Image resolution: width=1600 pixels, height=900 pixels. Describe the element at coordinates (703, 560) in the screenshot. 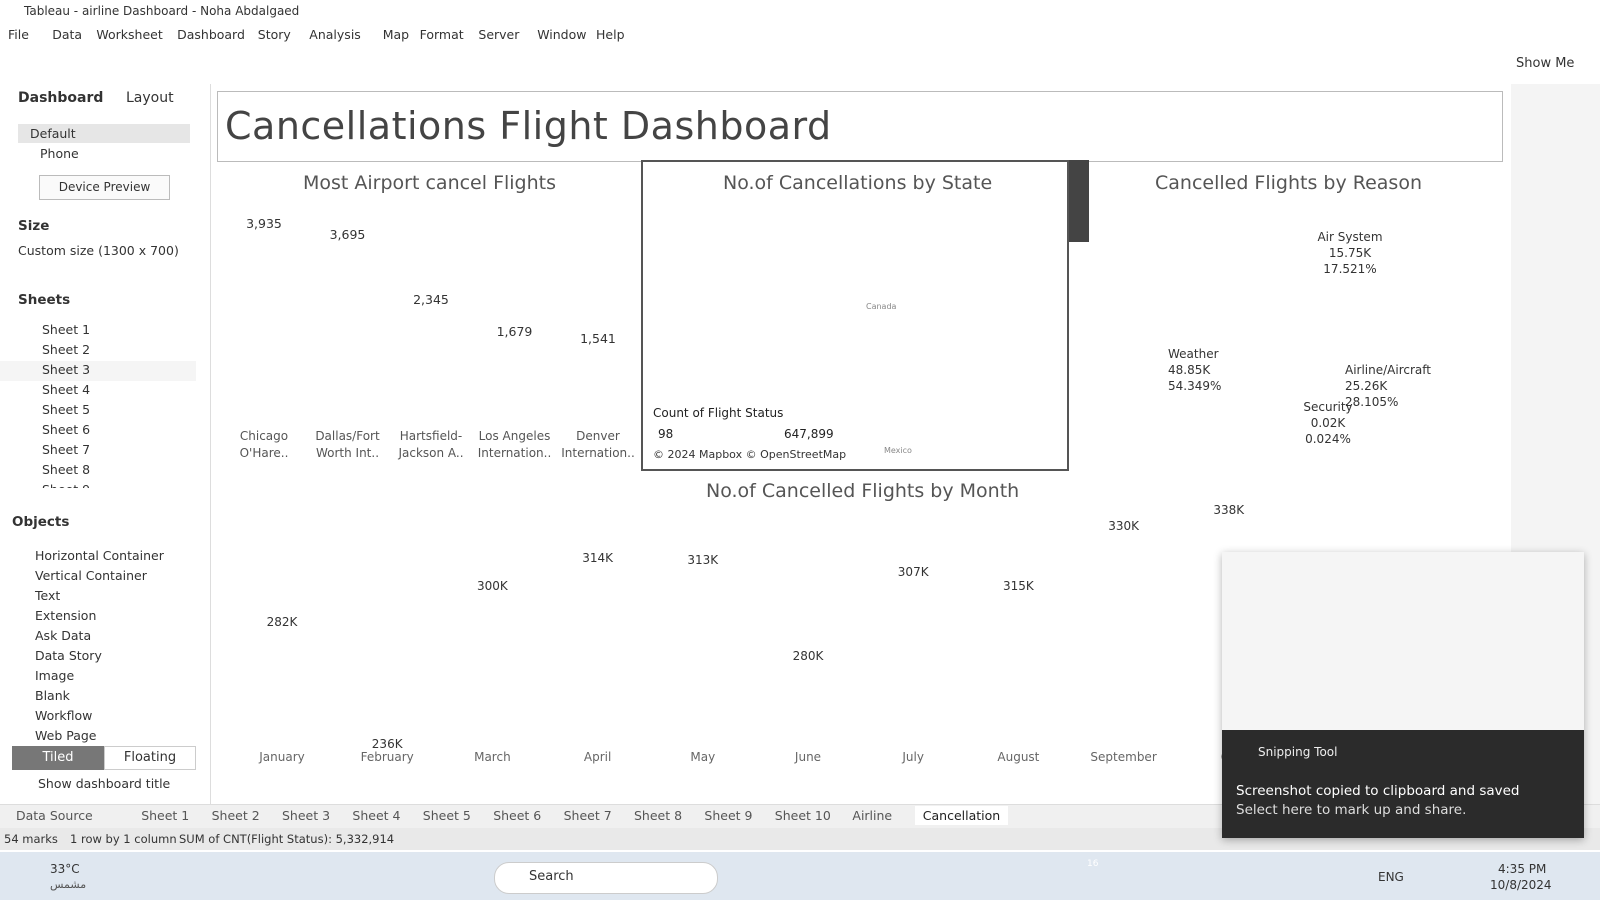

I see `line-value-label: 313K` at that location.